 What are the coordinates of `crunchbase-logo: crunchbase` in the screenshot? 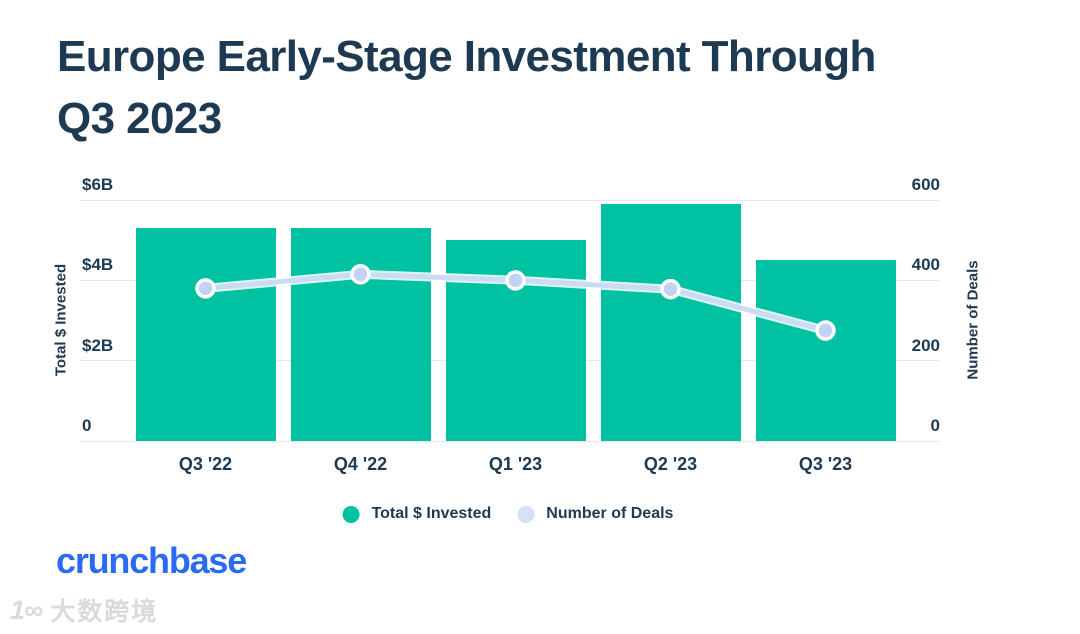 It's located at (151, 560).